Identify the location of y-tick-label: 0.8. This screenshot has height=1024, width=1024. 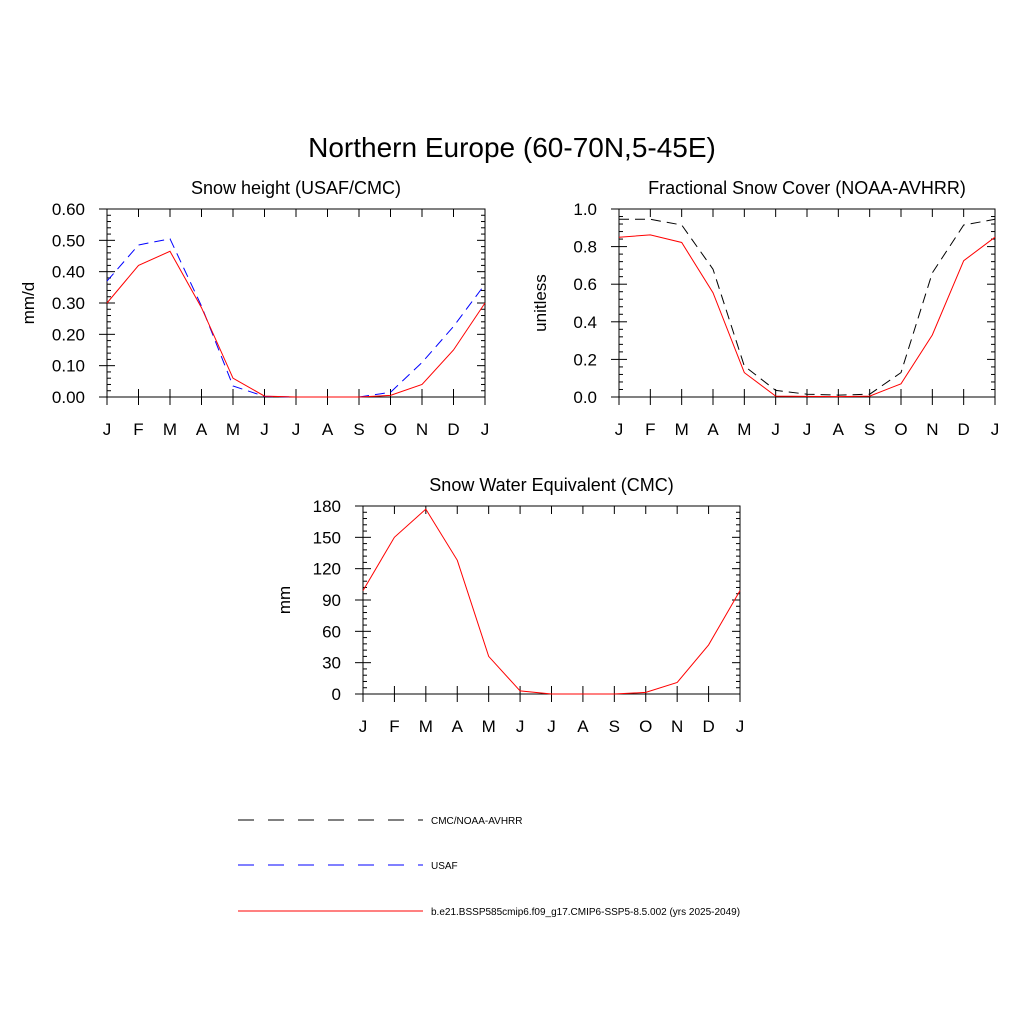
(585, 247).